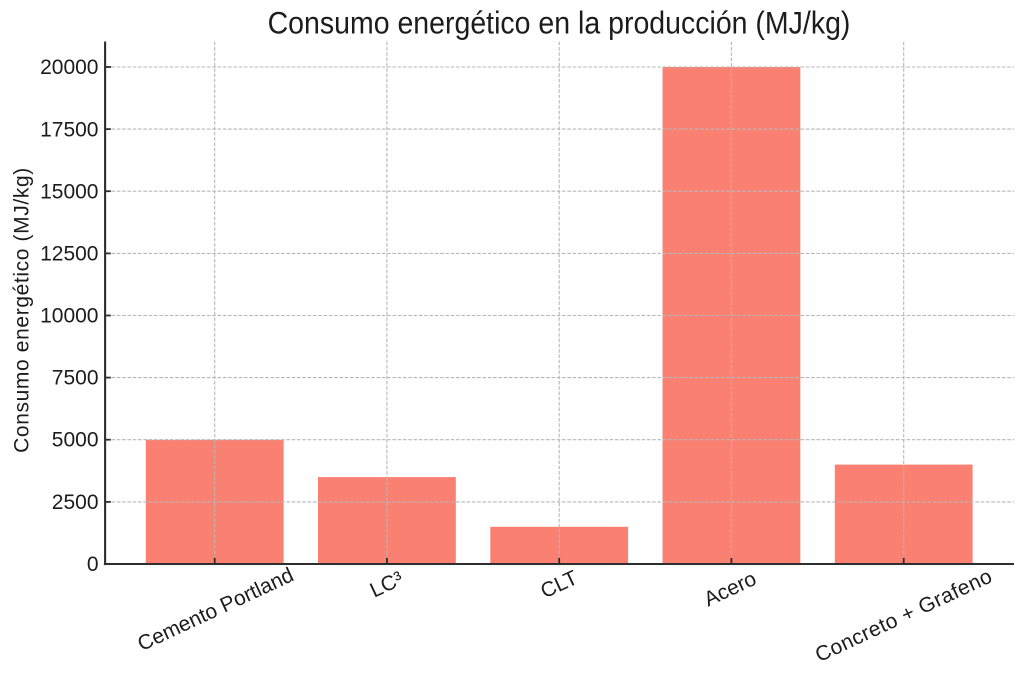 This screenshot has width=1024, height=679. Describe the element at coordinates (75, 440) in the screenshot. I see `svg-text: 5000` at that location.